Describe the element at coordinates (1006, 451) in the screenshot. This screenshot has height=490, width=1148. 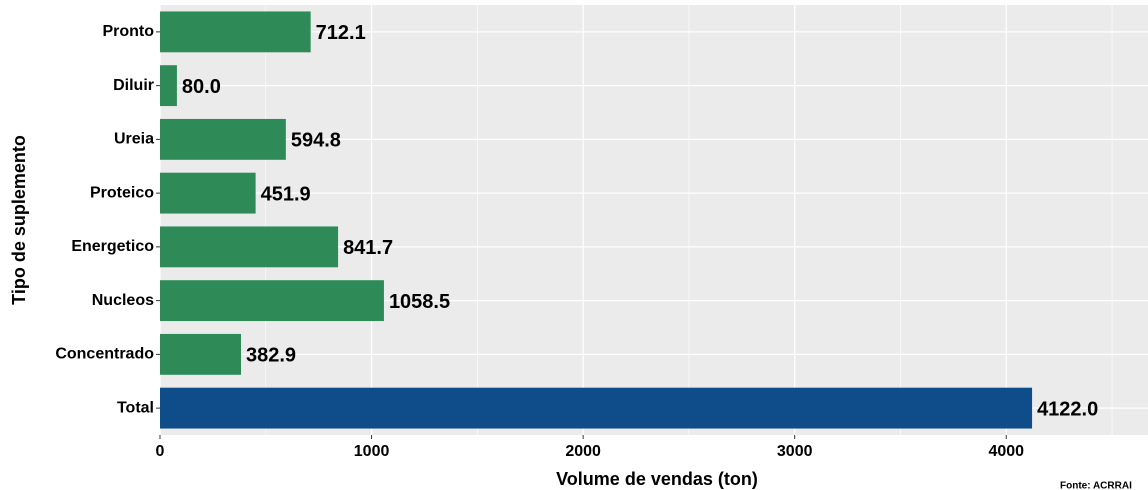
I see `x-tick-label: 4000` at that location.